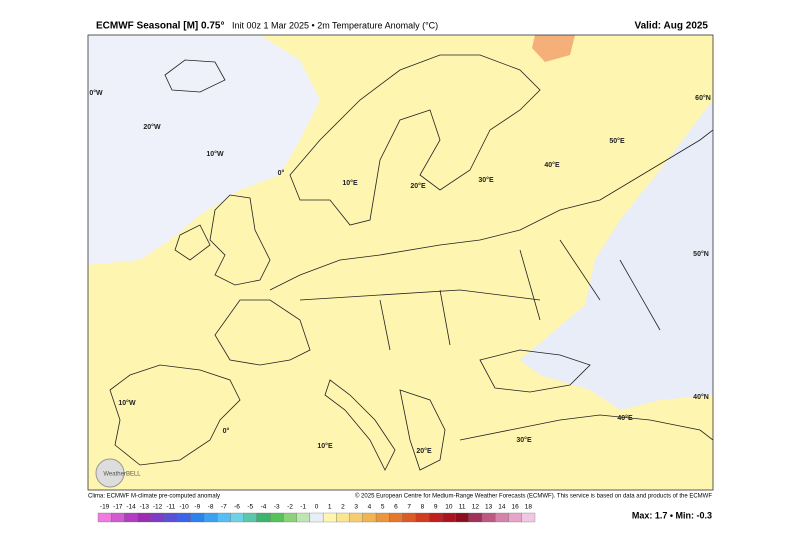  I want to click on grid-label: 40°N, so click(701, 397).